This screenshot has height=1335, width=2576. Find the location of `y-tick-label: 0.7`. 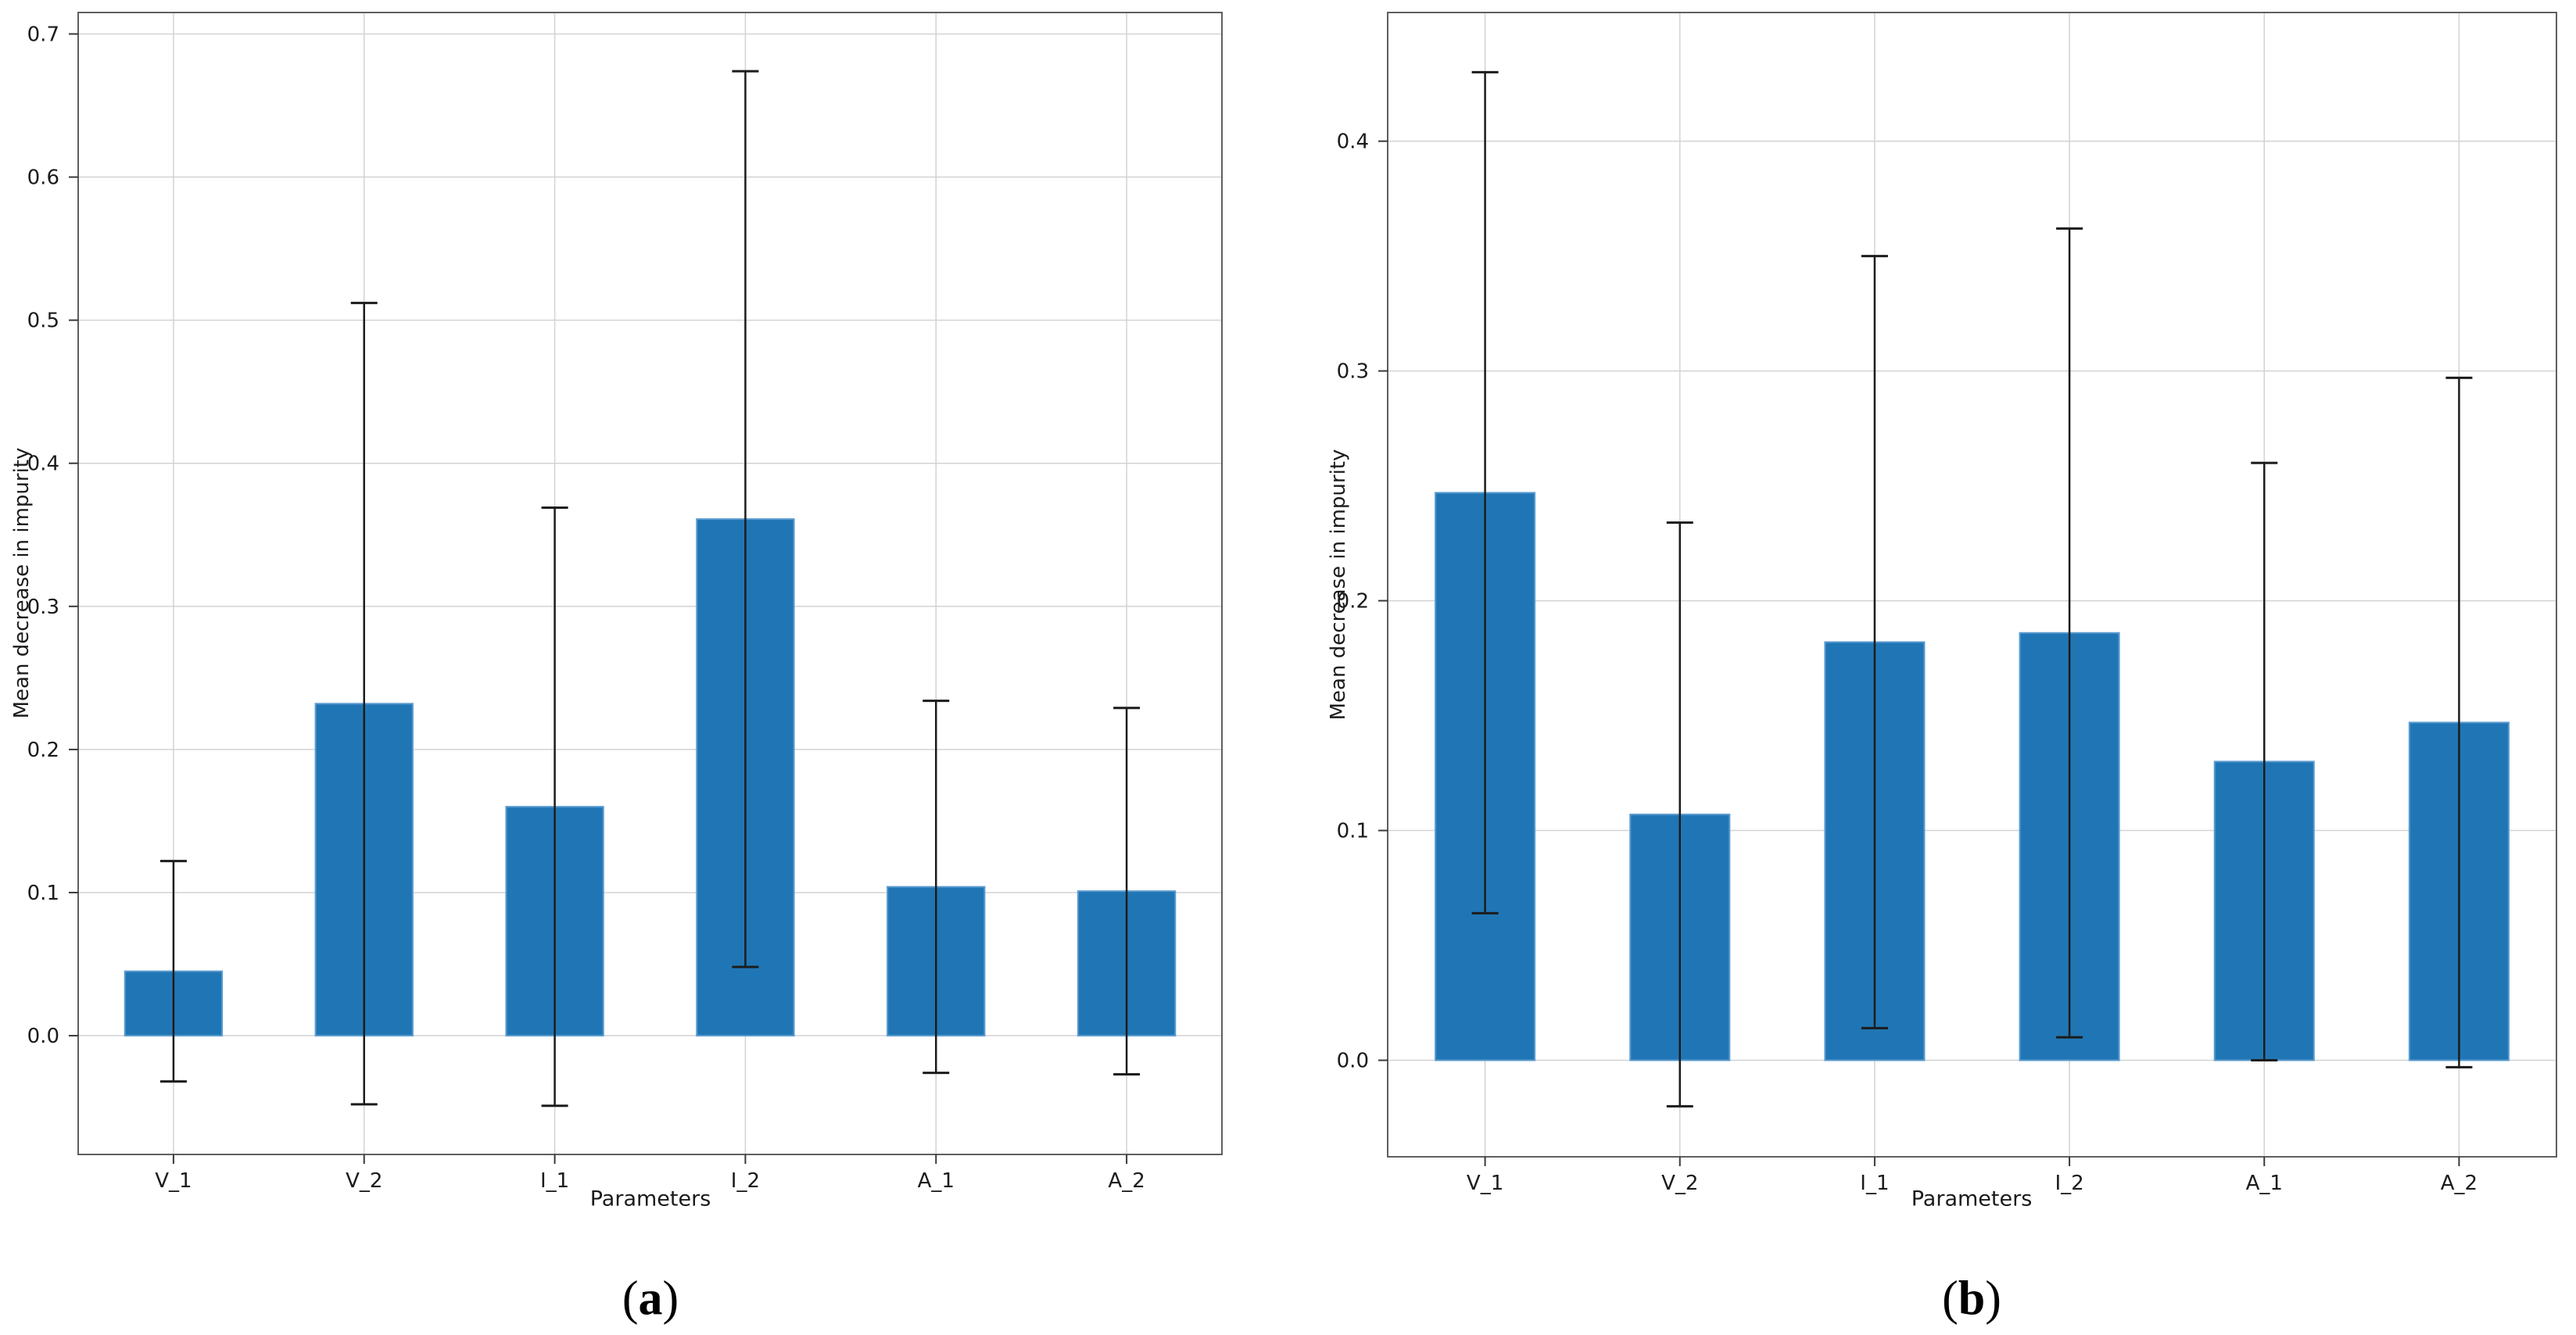

y-tick-label: 0.7 is located at coordinates (43, 35).